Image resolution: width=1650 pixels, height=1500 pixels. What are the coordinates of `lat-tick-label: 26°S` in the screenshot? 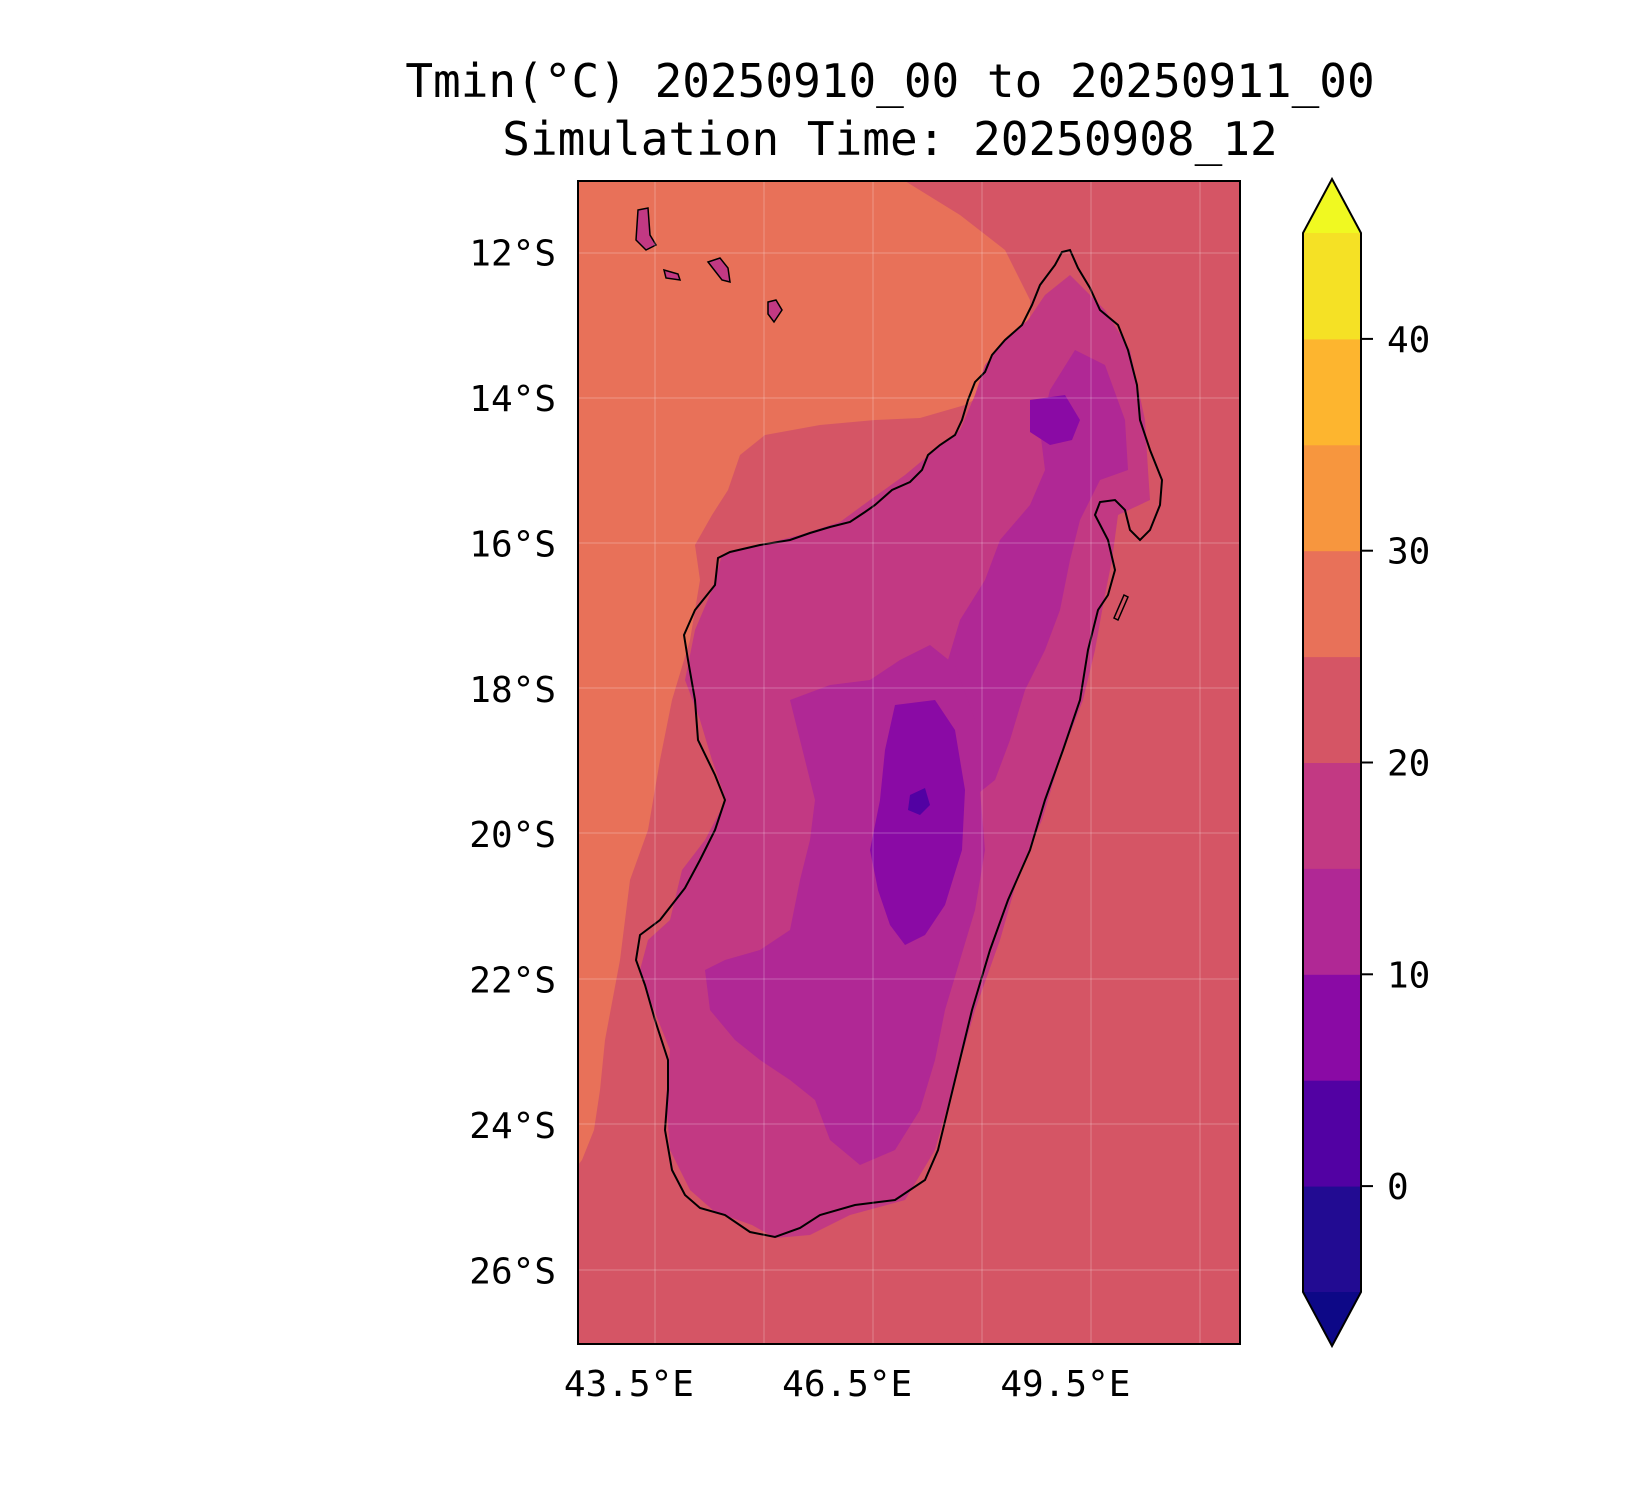 It's located at (512, 1271).